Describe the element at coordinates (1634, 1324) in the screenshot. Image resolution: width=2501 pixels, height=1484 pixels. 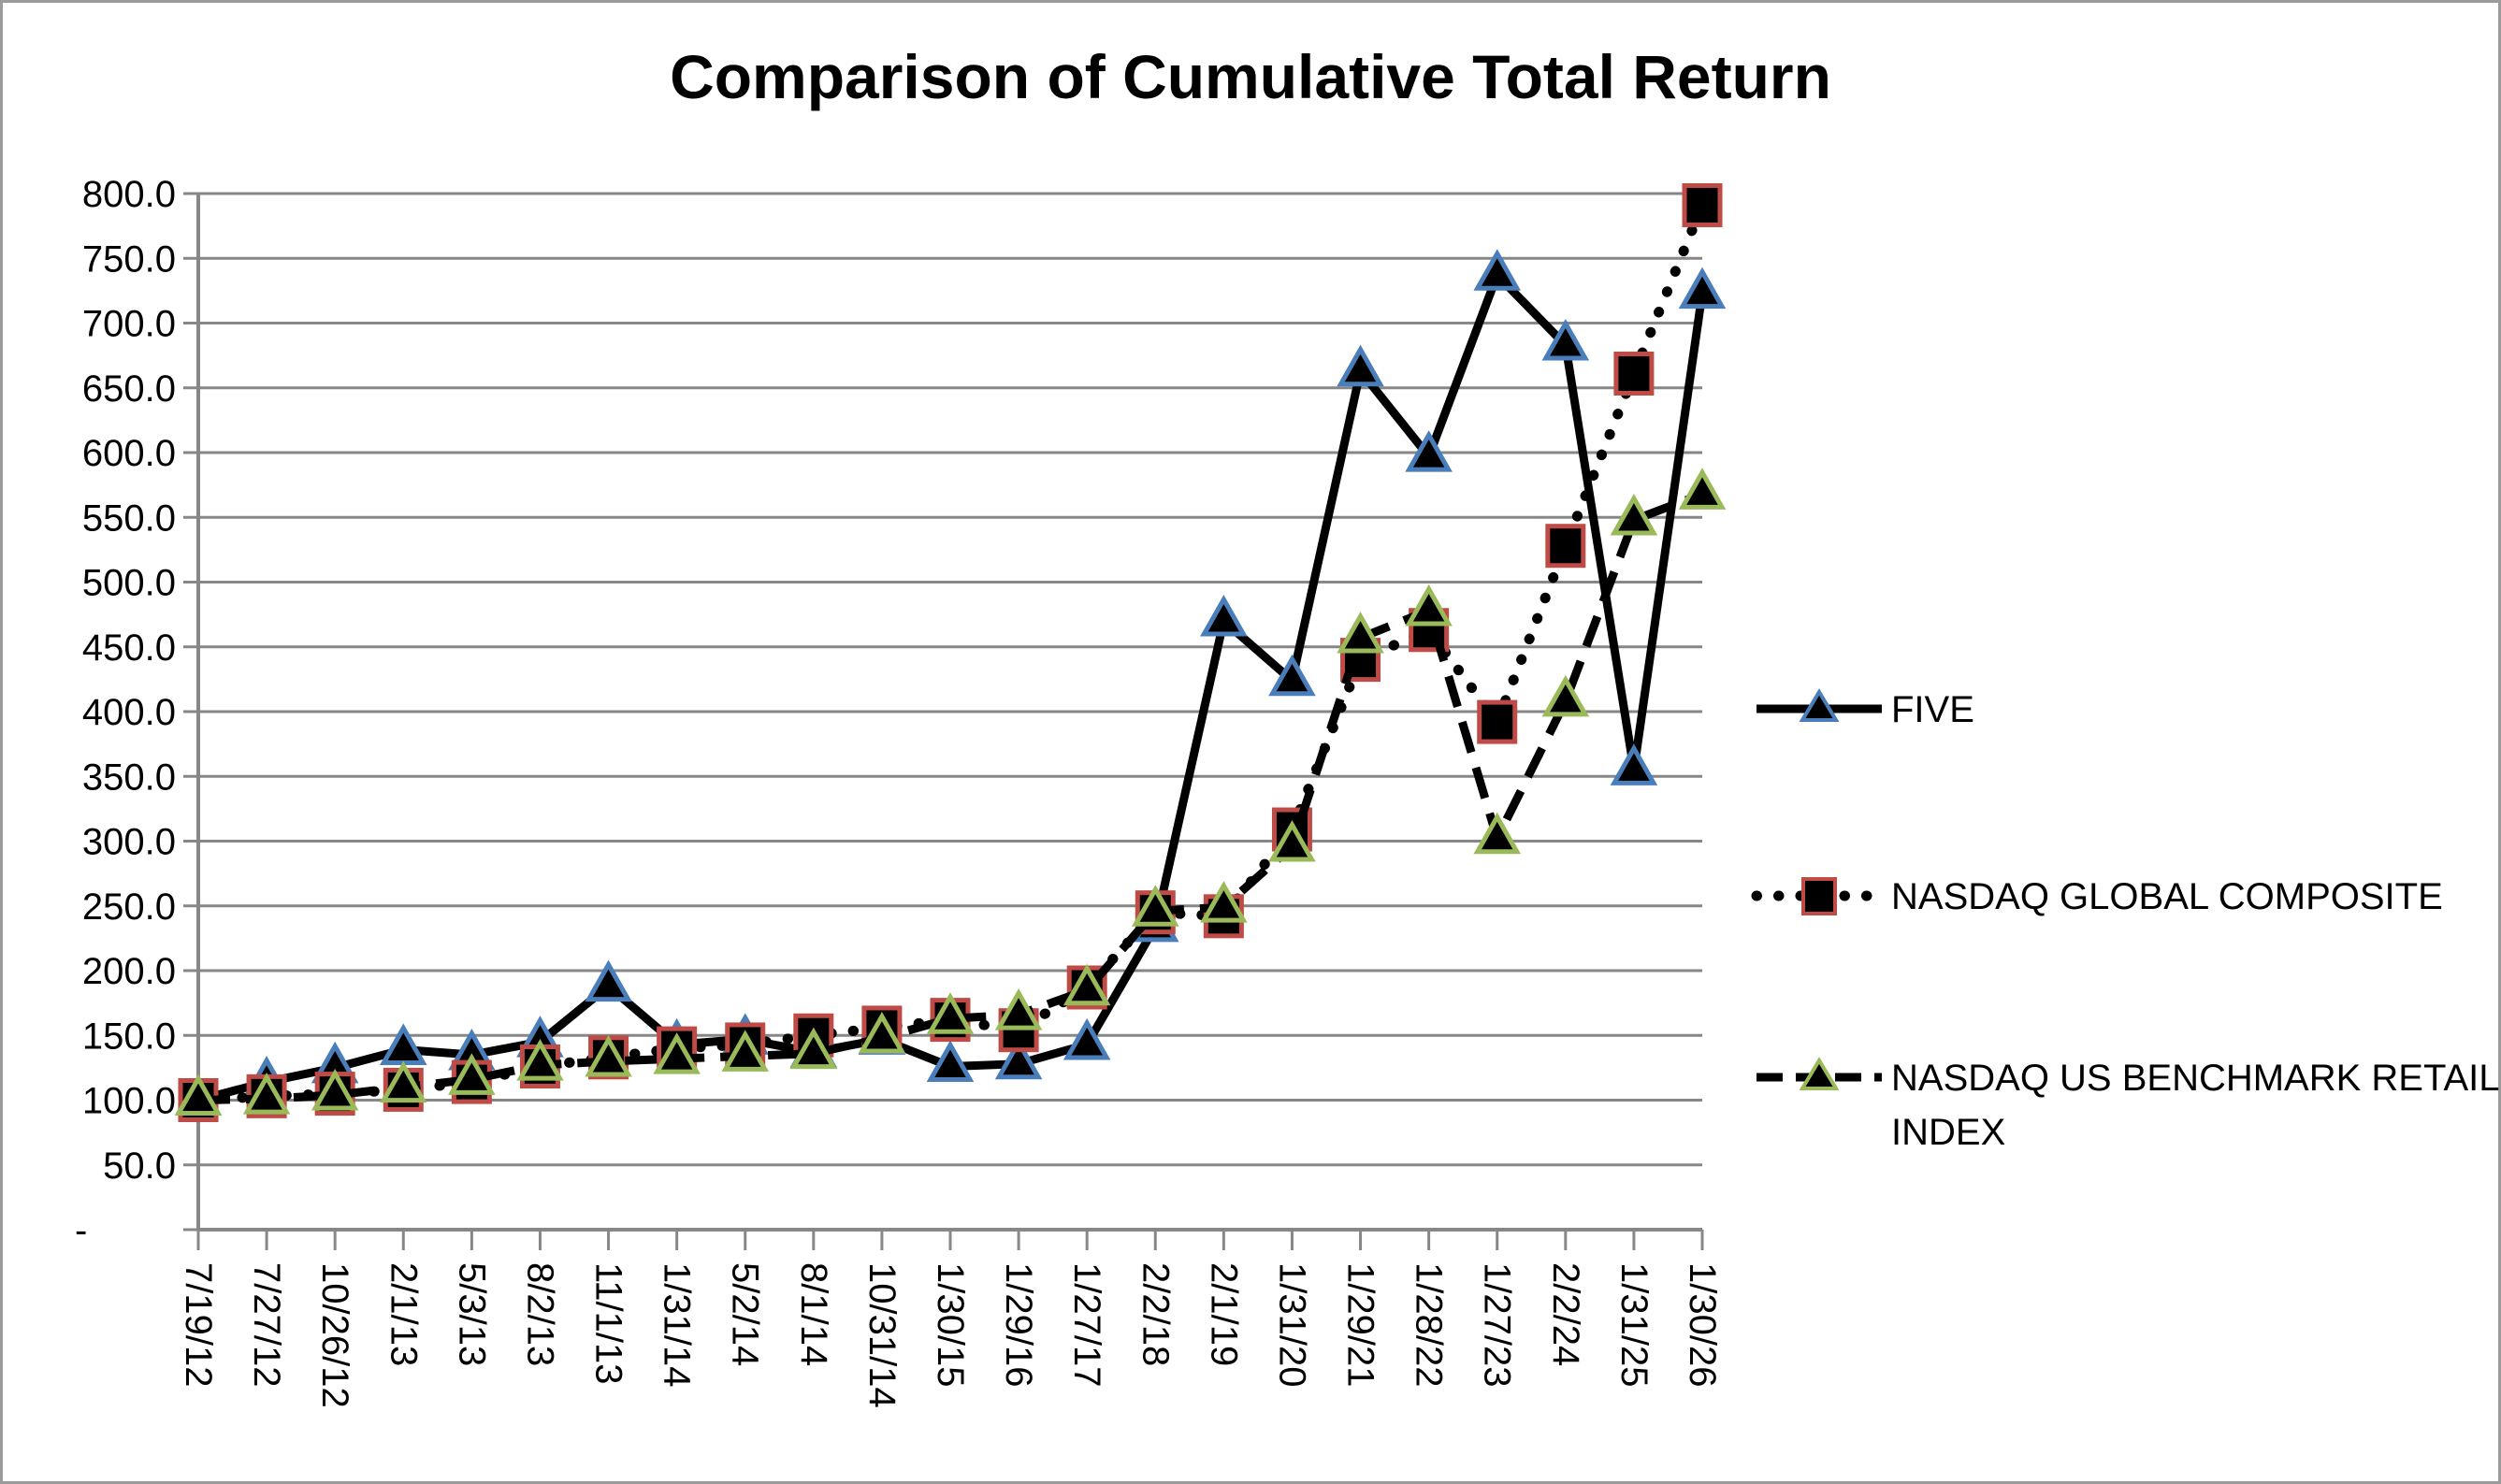
I see `x-axis-label: 1/31/25` at that location.